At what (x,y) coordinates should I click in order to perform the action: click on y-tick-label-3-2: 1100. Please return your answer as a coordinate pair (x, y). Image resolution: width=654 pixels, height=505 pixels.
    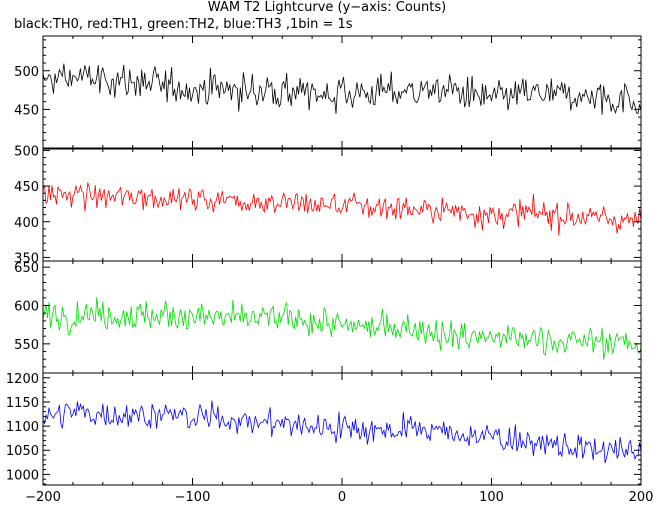
    Looking at the image, I should click on (22, 427).